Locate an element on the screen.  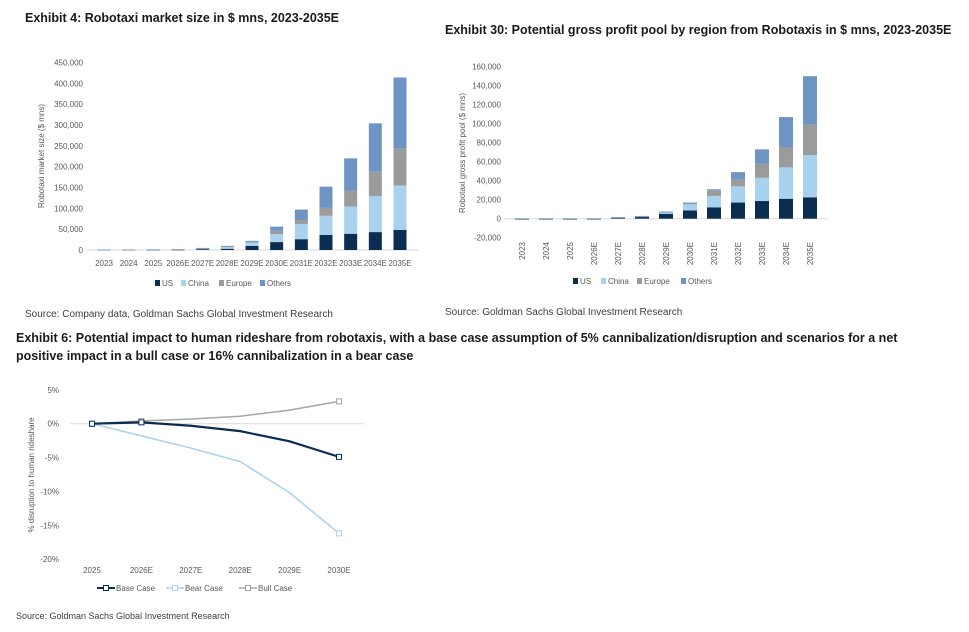
y-axis-label: Robotaxi gross profit pool ($ mns) is located at coordinates (462, 153).